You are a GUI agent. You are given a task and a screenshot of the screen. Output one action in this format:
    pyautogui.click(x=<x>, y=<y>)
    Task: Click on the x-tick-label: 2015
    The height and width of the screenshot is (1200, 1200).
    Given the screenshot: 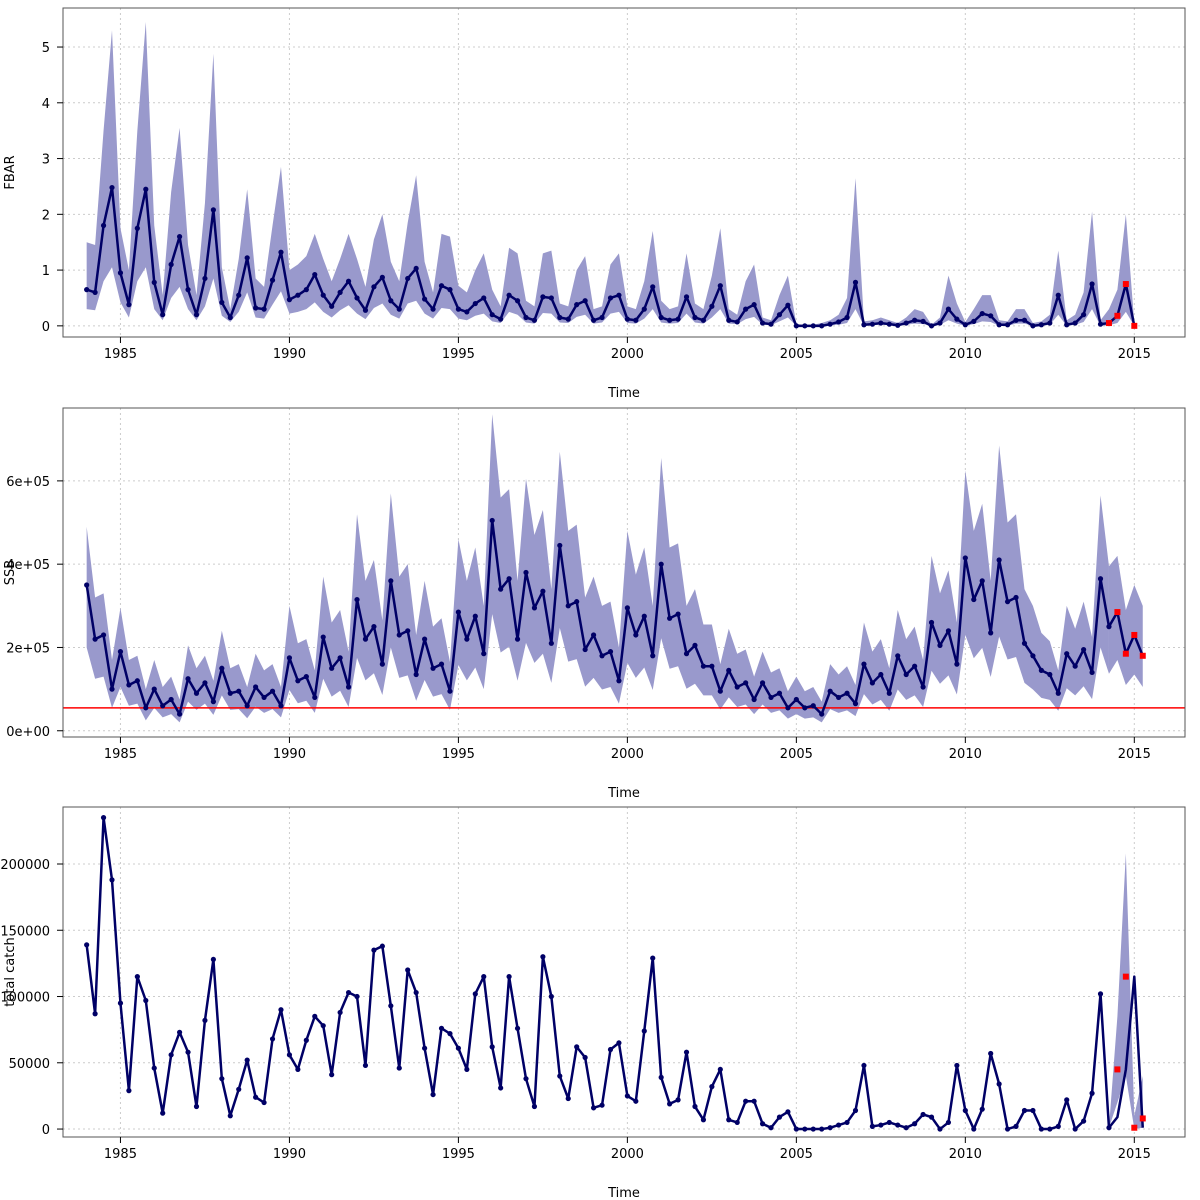 What is the action you would take?
    pyautogui.click(x=1134, y=1154)
    